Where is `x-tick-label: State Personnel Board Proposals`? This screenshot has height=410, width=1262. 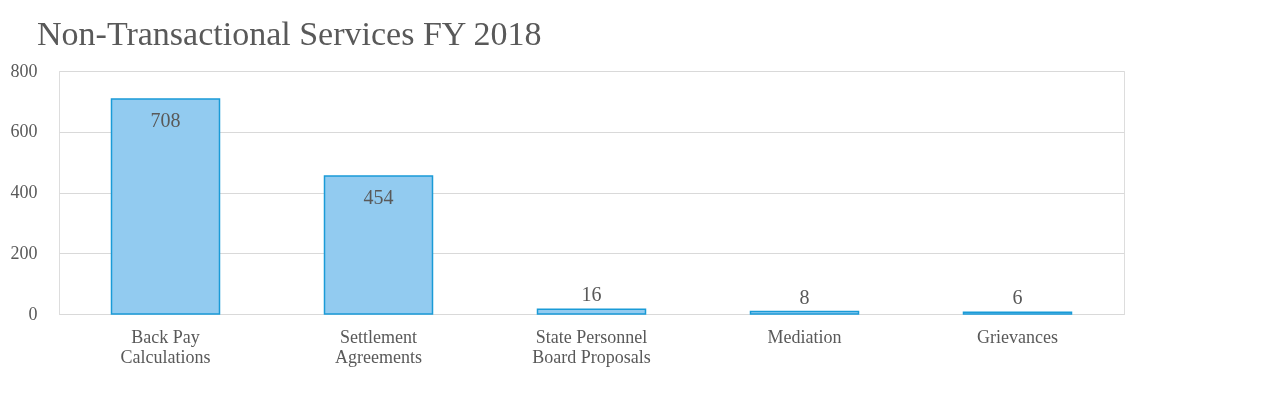 x-tick-label: State Personnel Board Proposals is located at coordinates (591, 346).